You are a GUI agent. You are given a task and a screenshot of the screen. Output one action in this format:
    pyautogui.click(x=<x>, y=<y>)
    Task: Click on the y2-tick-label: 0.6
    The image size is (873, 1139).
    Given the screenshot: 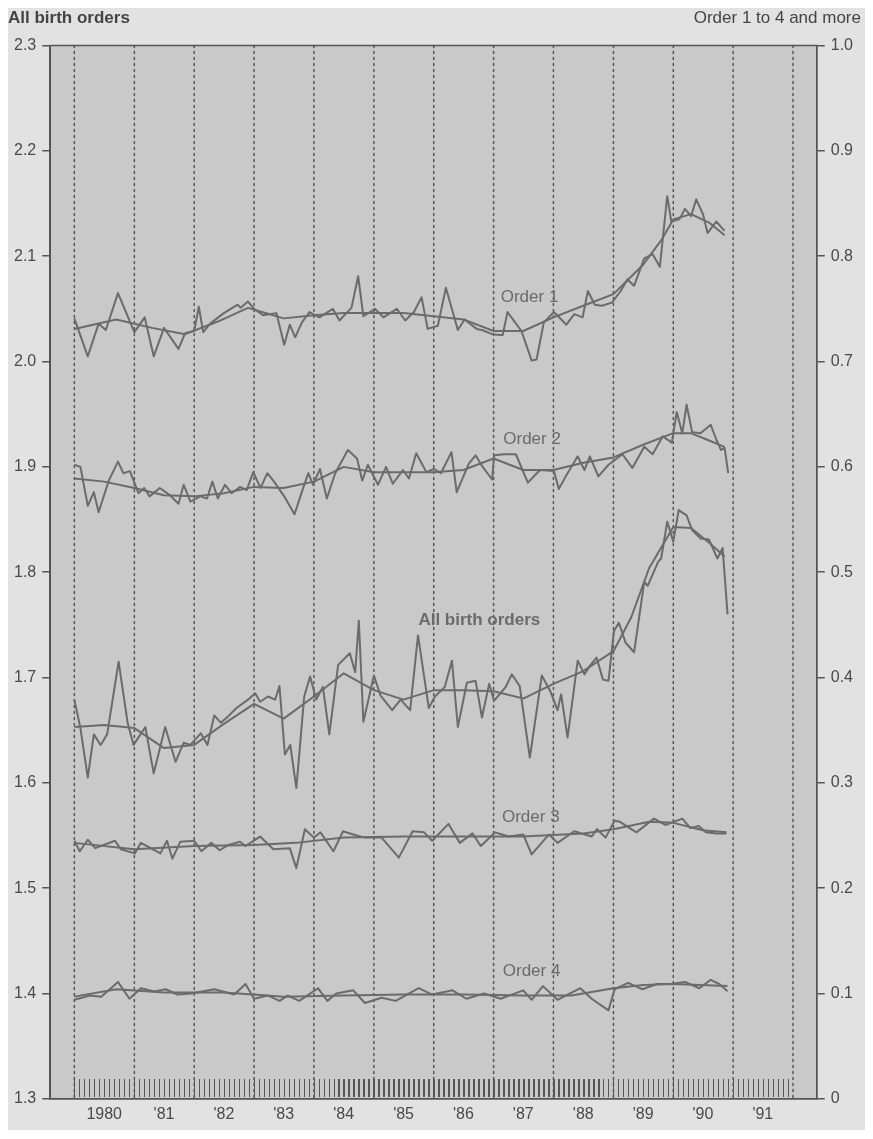 What is the action you would take?
    pyautogui.click(x=842, y=466)
    